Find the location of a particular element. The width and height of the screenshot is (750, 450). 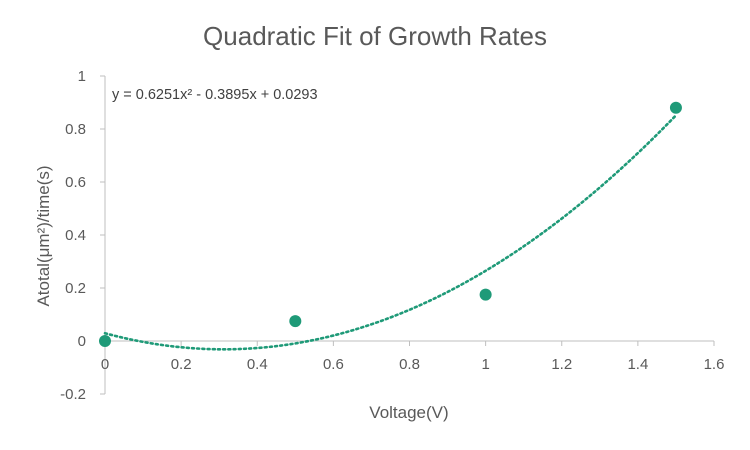

x-tick-label: 0 is located at coordinates (105, 364).